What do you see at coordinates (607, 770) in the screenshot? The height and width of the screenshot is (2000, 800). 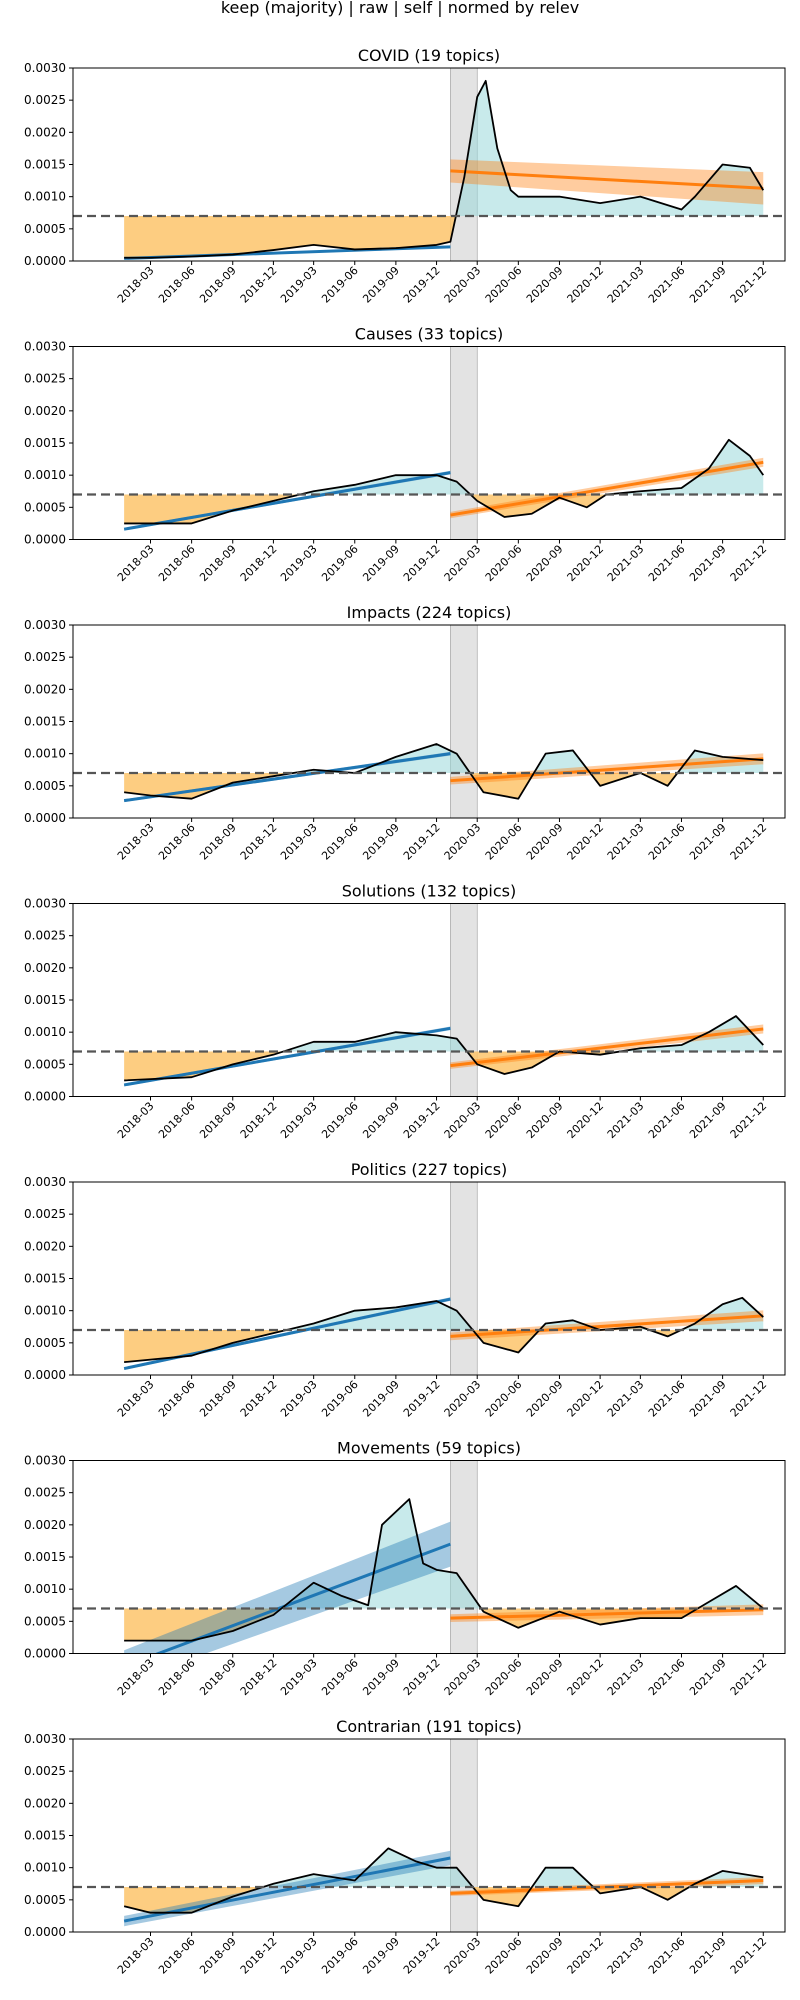 I see `post-fit-line` at bounding box center [607, 770].